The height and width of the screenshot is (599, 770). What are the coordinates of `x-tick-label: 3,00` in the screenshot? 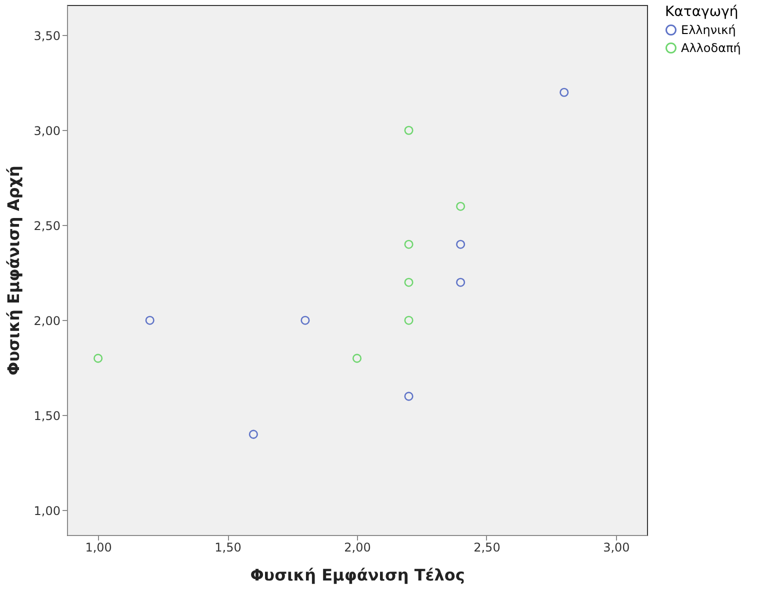 It's located at (616, 547).